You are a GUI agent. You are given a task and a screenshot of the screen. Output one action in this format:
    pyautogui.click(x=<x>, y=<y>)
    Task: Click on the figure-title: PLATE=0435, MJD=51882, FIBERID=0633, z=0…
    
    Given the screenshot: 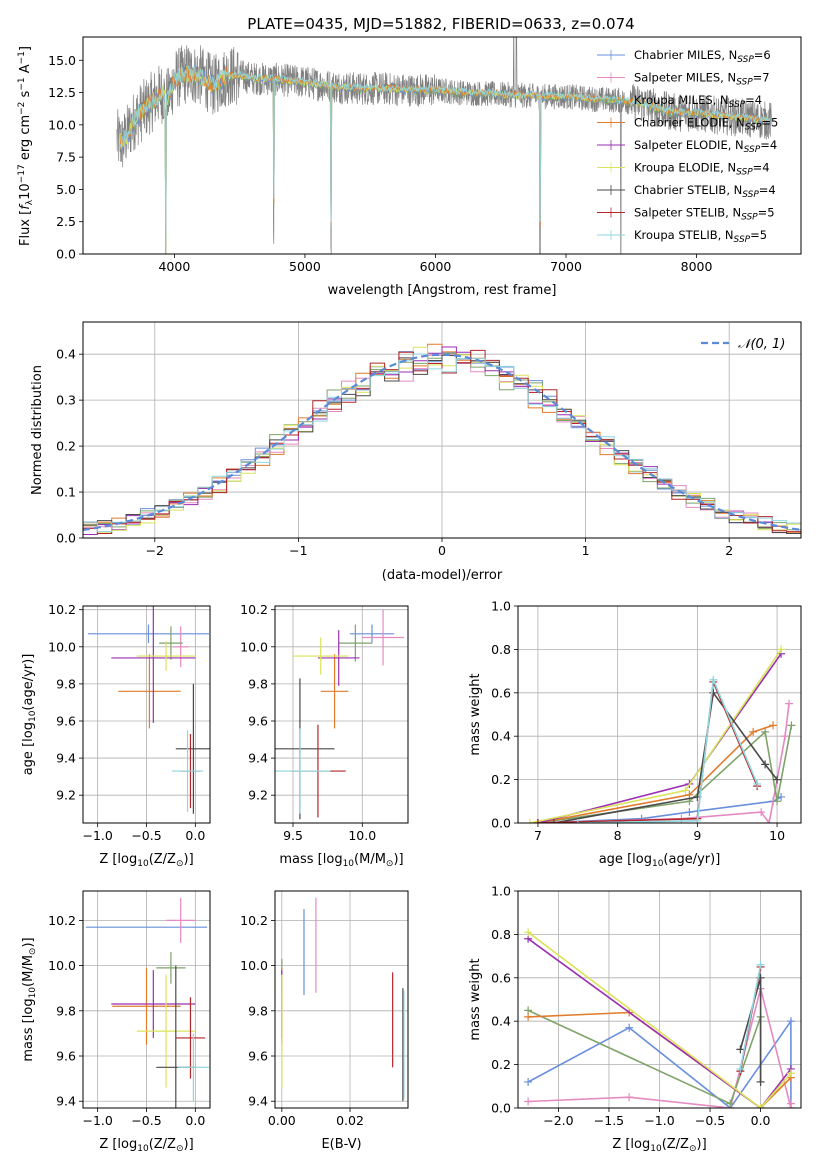 What is the action you would take?
    pyautogui.click(x=440, y=24)
    